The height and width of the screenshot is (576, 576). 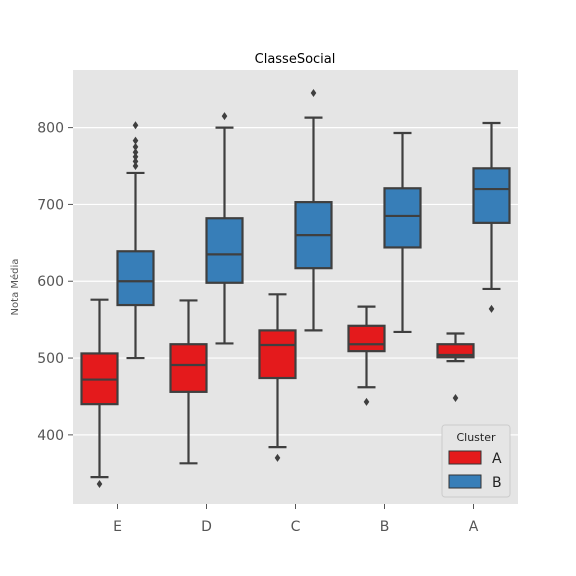 What do you see at coordinates (497, 459) in the screenshot?
I see `legend-label-a: A` at bounding box center [497, 459].